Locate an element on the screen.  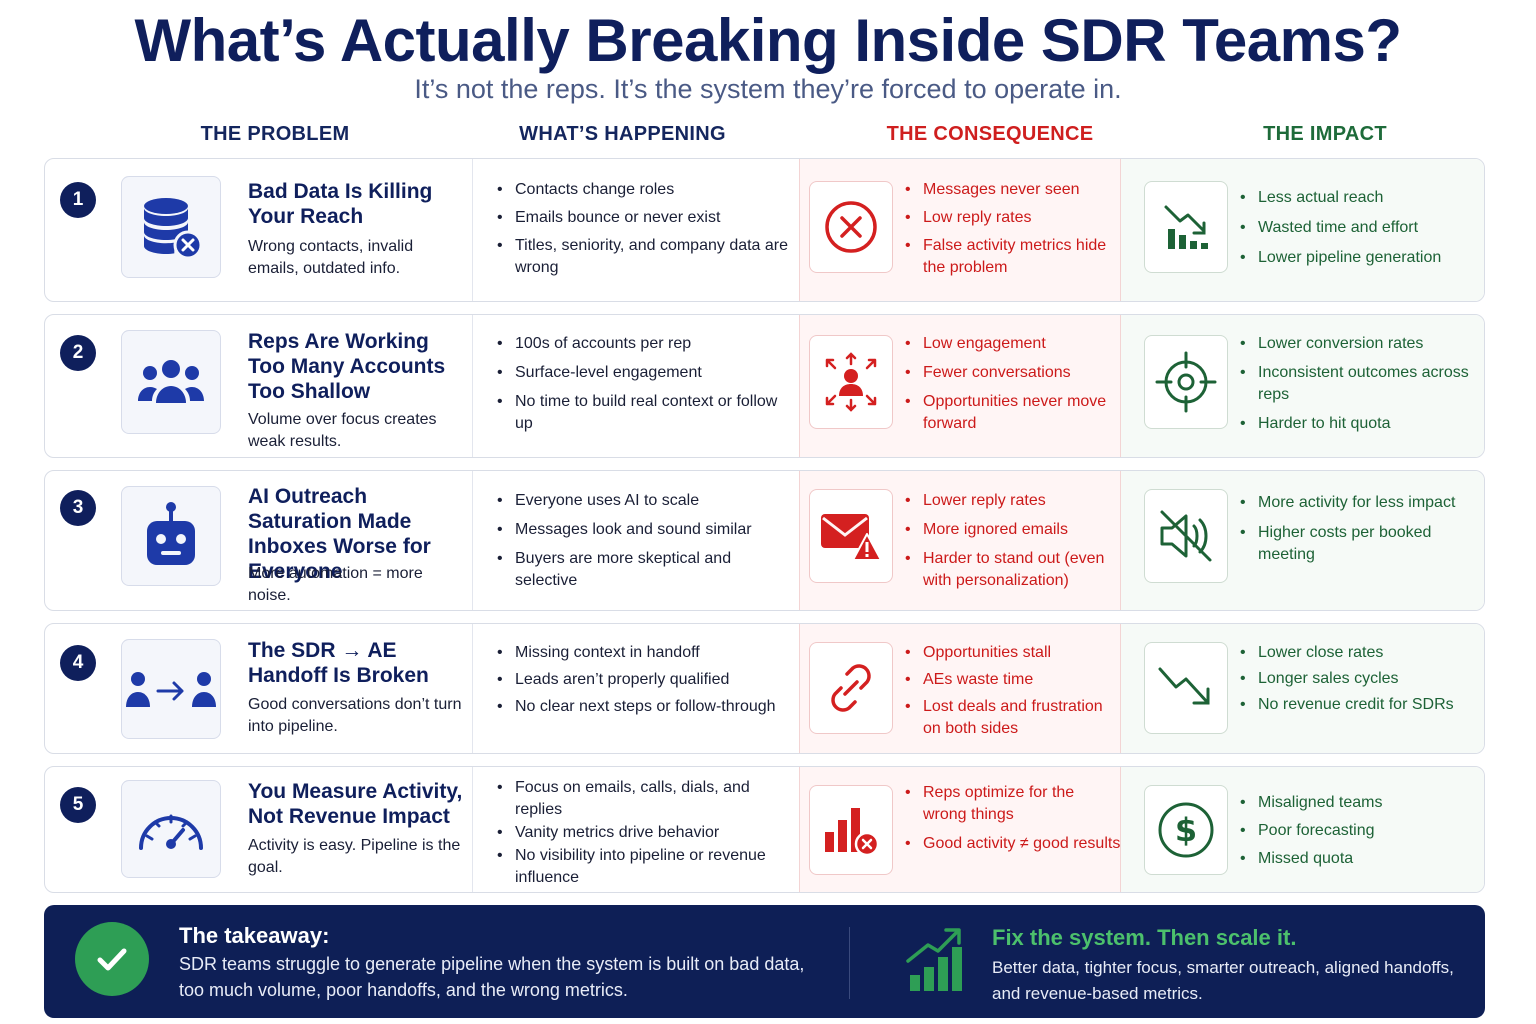
row-number-badge: 3 is located at coordinates (78, 508).